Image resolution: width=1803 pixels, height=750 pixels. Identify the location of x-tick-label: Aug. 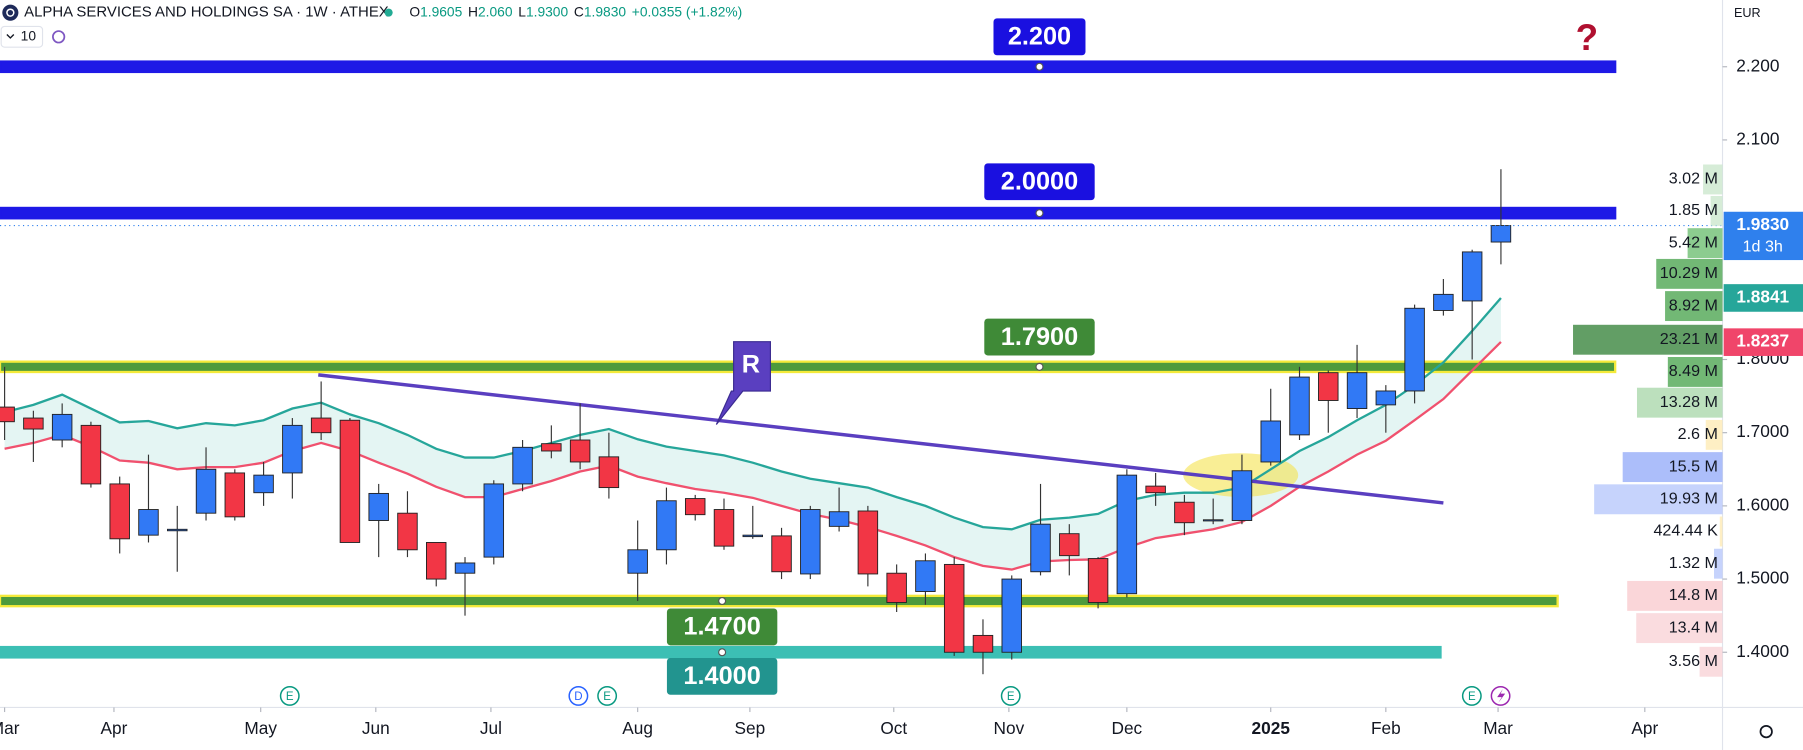
(637, 728).